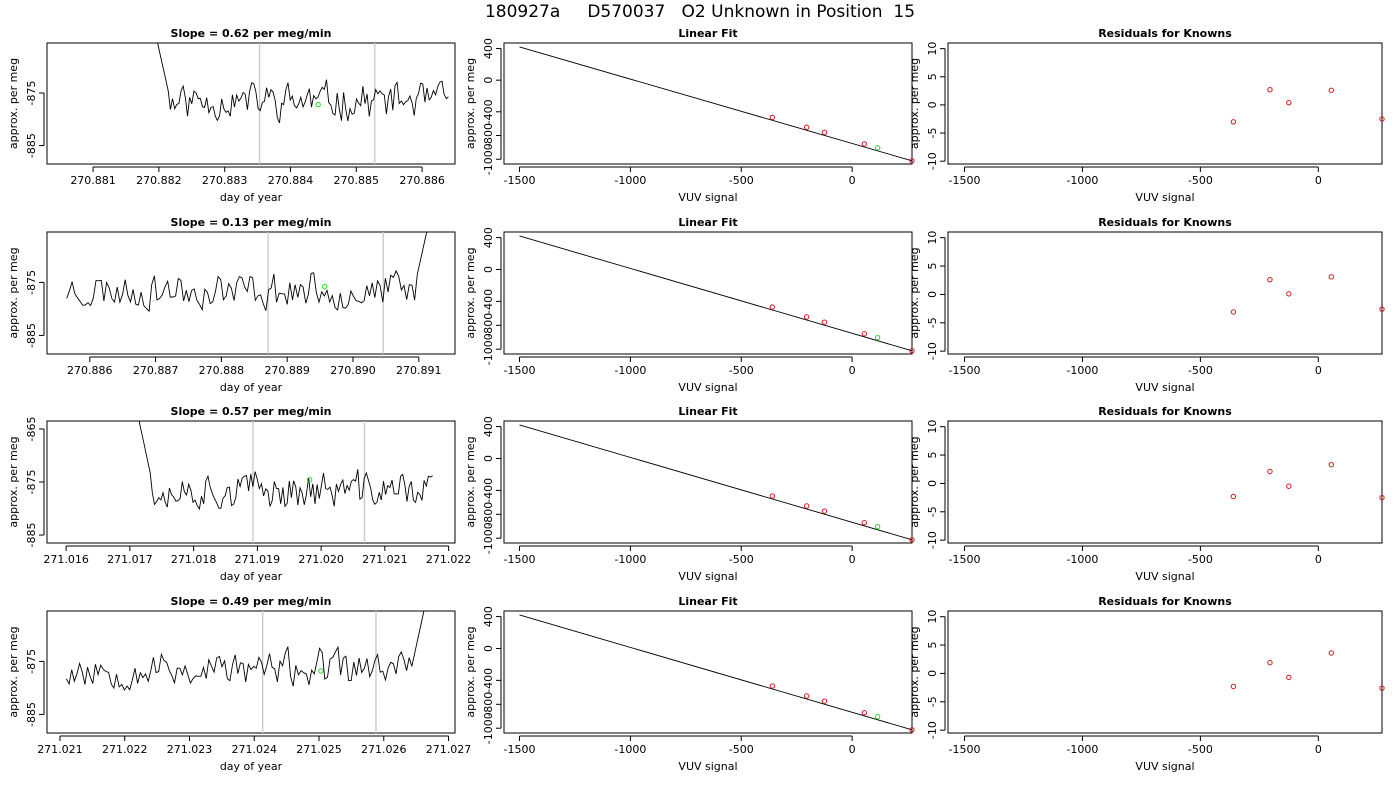 This screenshot has width=1400, height=800. Describe the element at coordinates (291, 180) in the screenshot. I see `timeseries-x-tick-label: 270.884` at that location.